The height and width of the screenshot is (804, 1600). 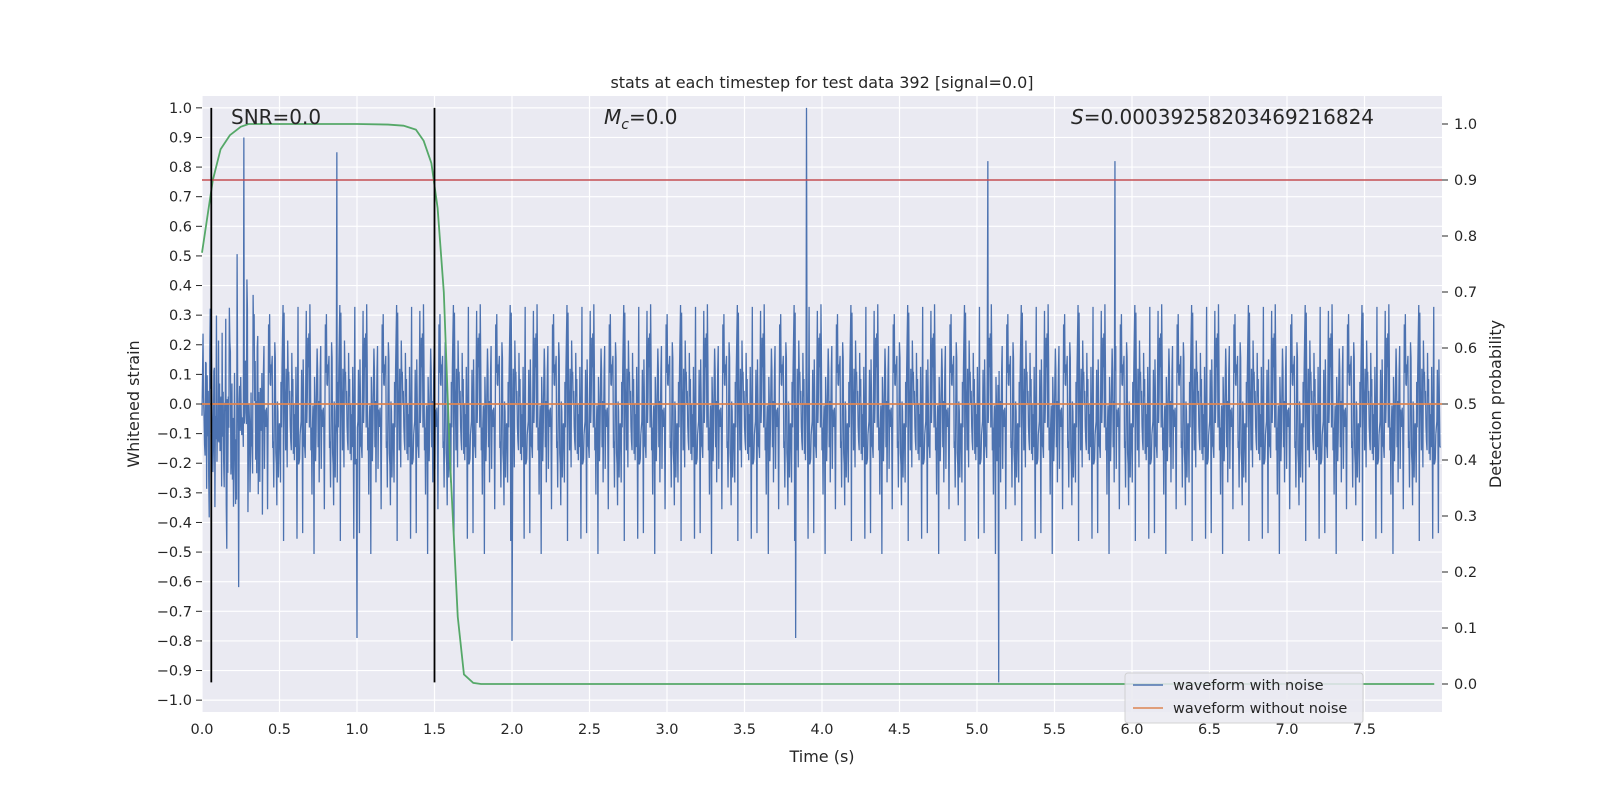 I want to click on y2-tick-label: 0.6, so click(x=1465, y=349).